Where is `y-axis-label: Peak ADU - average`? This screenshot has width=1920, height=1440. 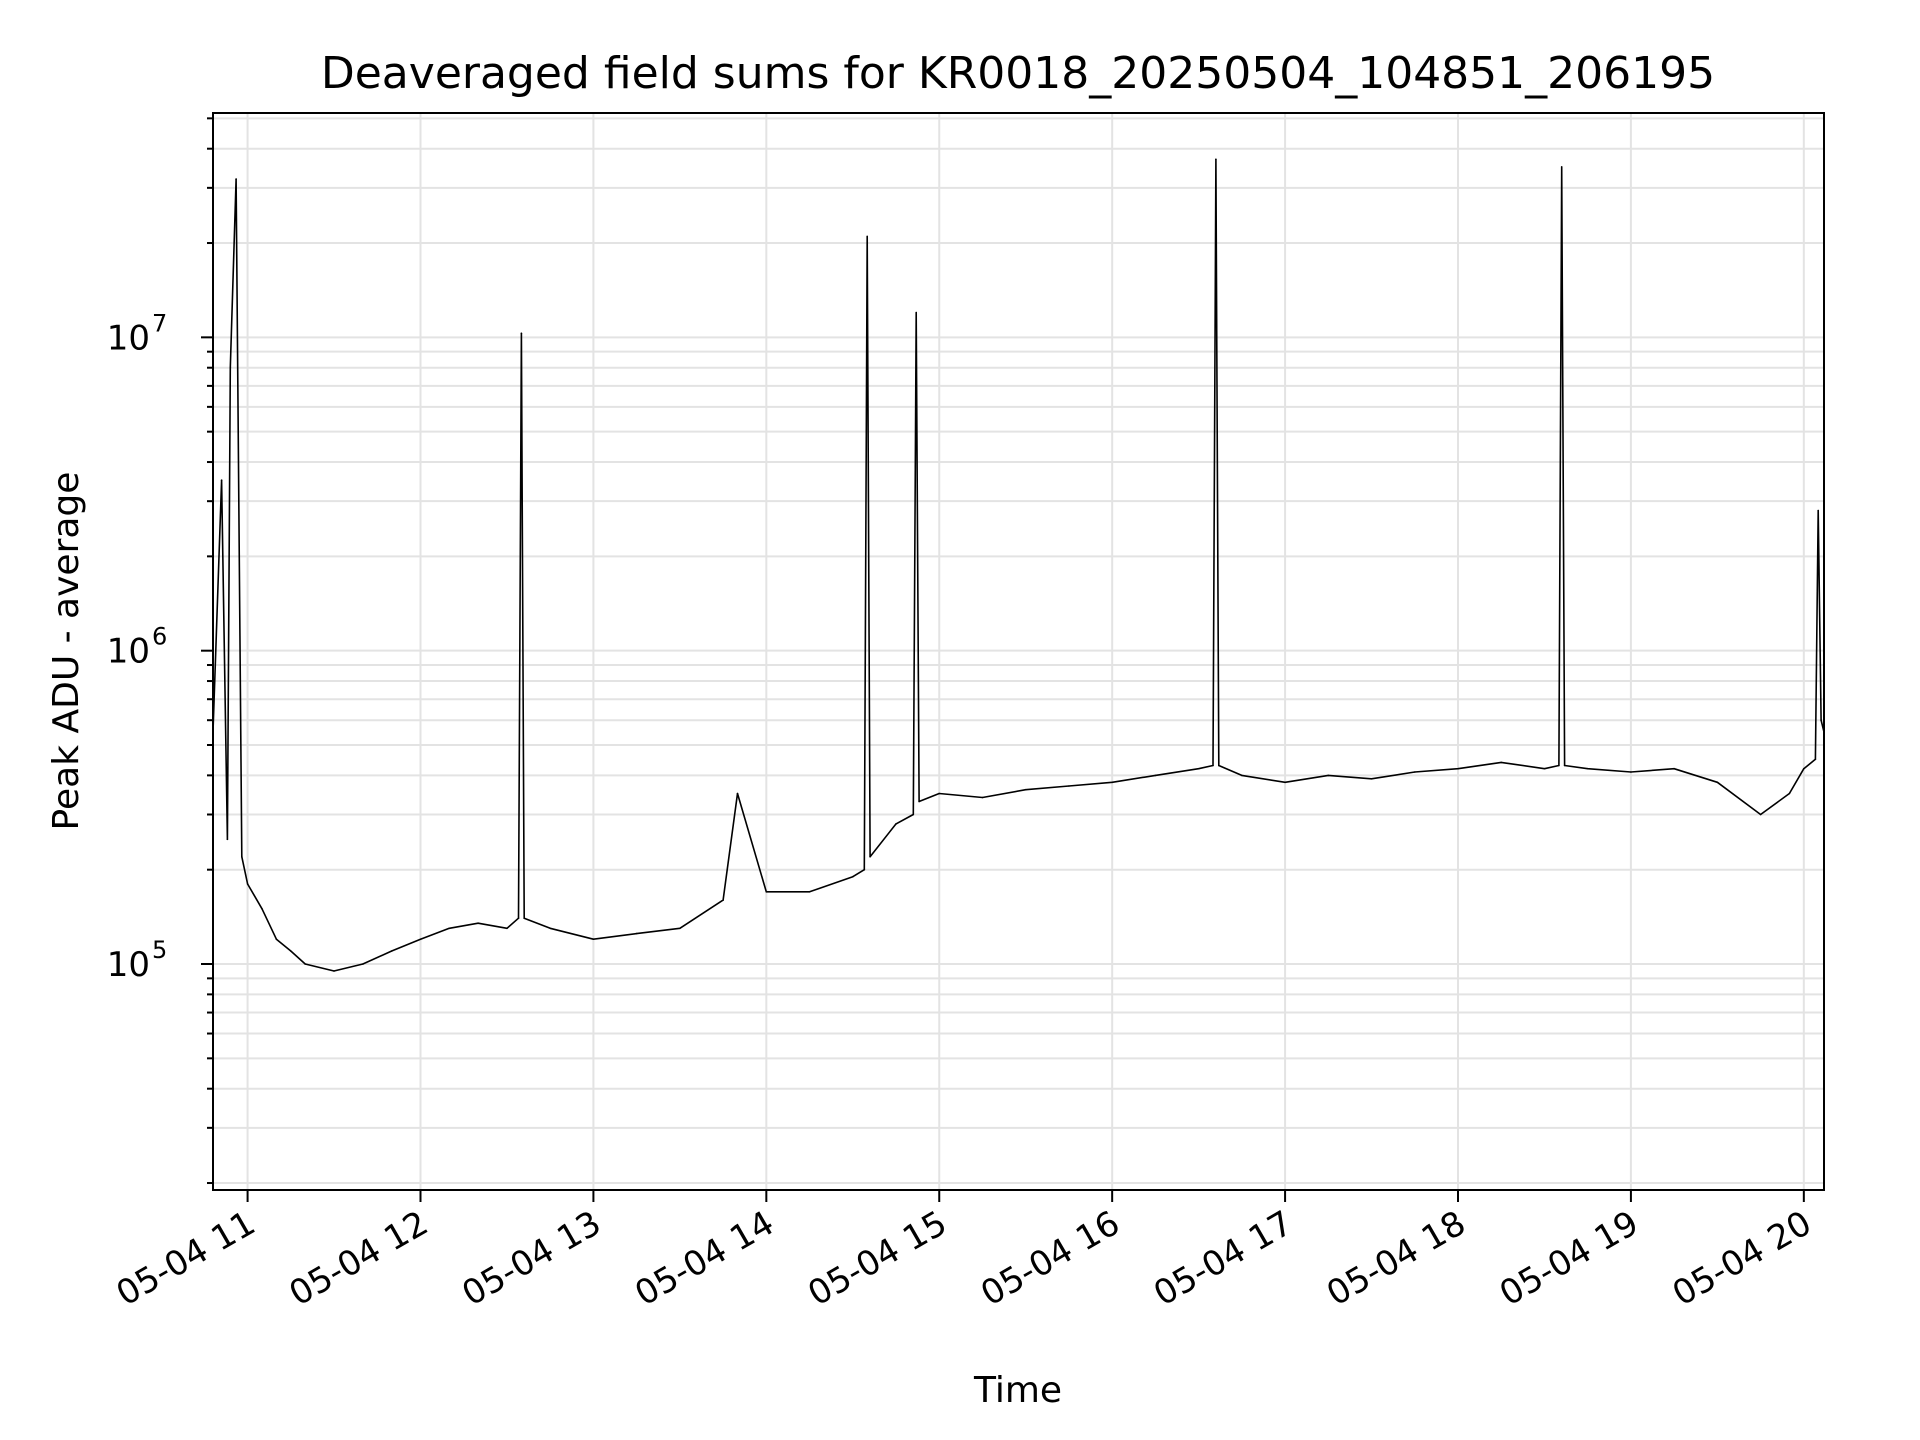
y-axis-label: Peak ADU - average is located at coordinates (66, 651).